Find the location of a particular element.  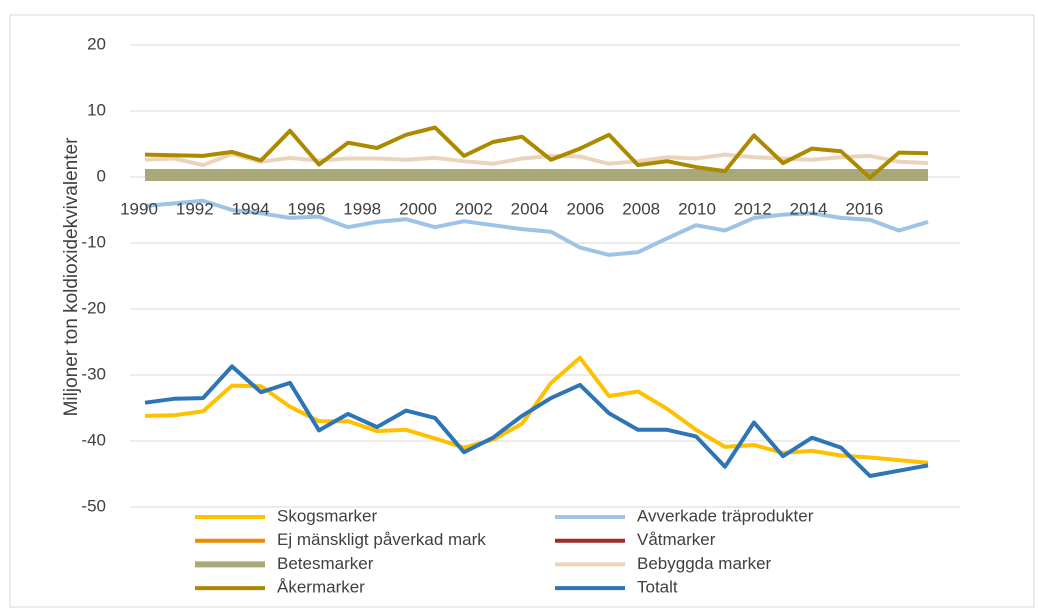

legend-label: Ej mänskligt påverkad mark is located at coordinates (381, 539).